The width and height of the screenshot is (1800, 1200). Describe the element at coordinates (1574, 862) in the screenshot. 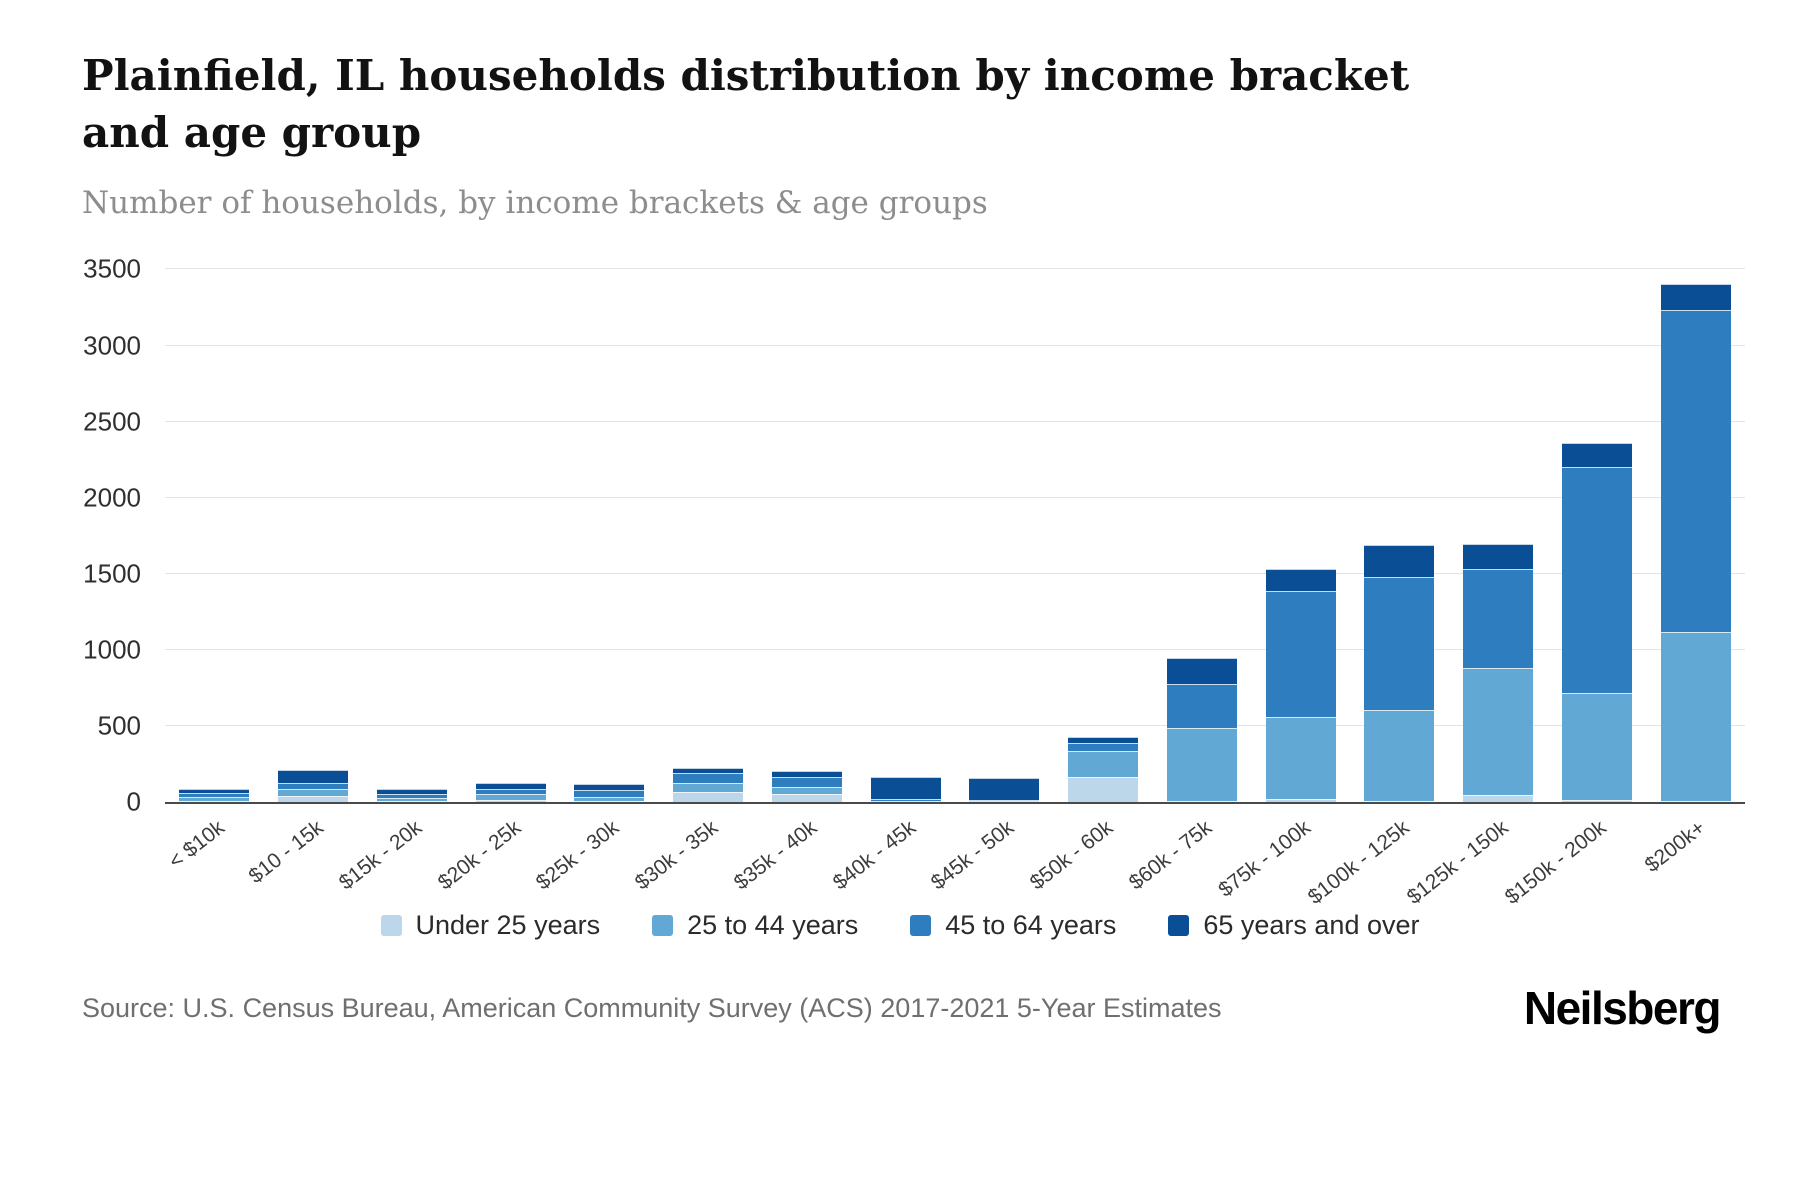

I see `x-axis-tick-150k-200k: $150k - 200k` at that location.